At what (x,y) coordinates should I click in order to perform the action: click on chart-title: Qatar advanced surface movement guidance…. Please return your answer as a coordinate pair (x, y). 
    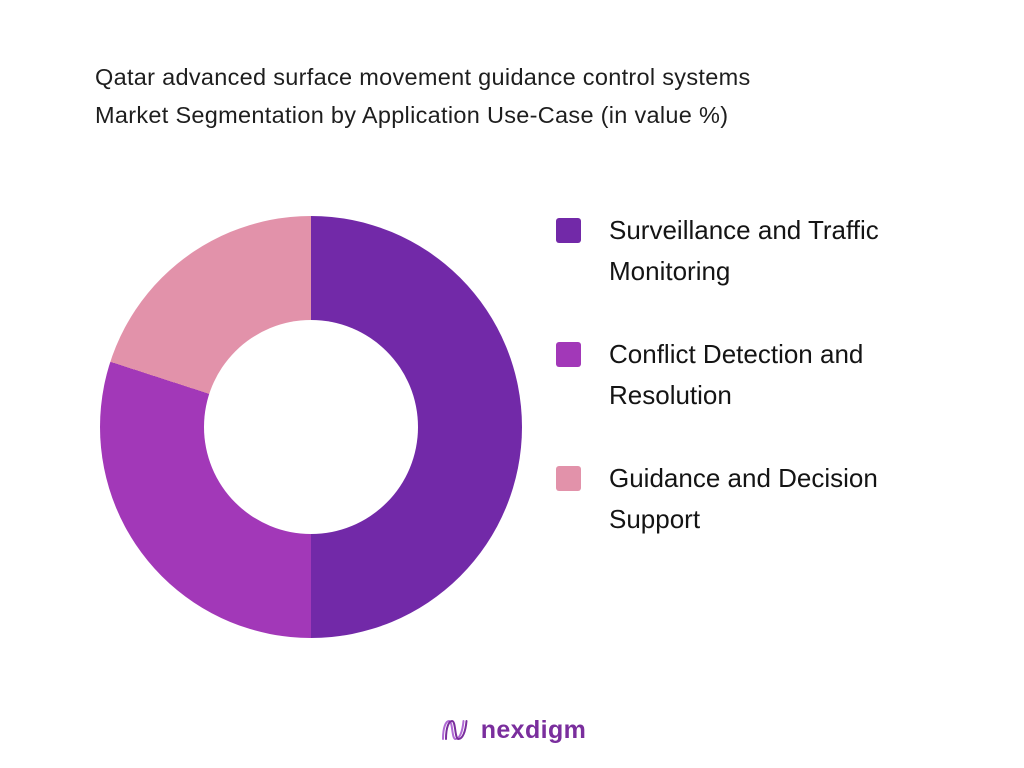
    Looking at the image, I should click on (535, 96).